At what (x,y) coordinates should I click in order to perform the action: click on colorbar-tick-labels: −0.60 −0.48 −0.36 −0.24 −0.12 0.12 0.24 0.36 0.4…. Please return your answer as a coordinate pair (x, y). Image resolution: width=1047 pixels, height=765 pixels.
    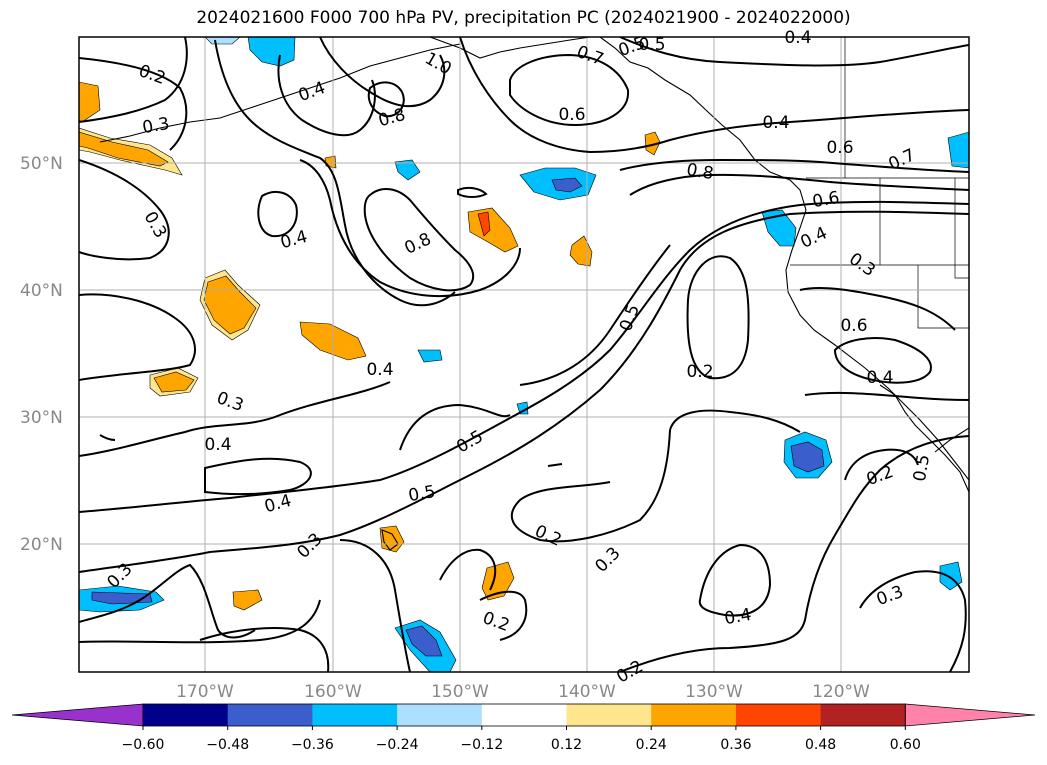
    Looking at the image, I should click on (521, 739).